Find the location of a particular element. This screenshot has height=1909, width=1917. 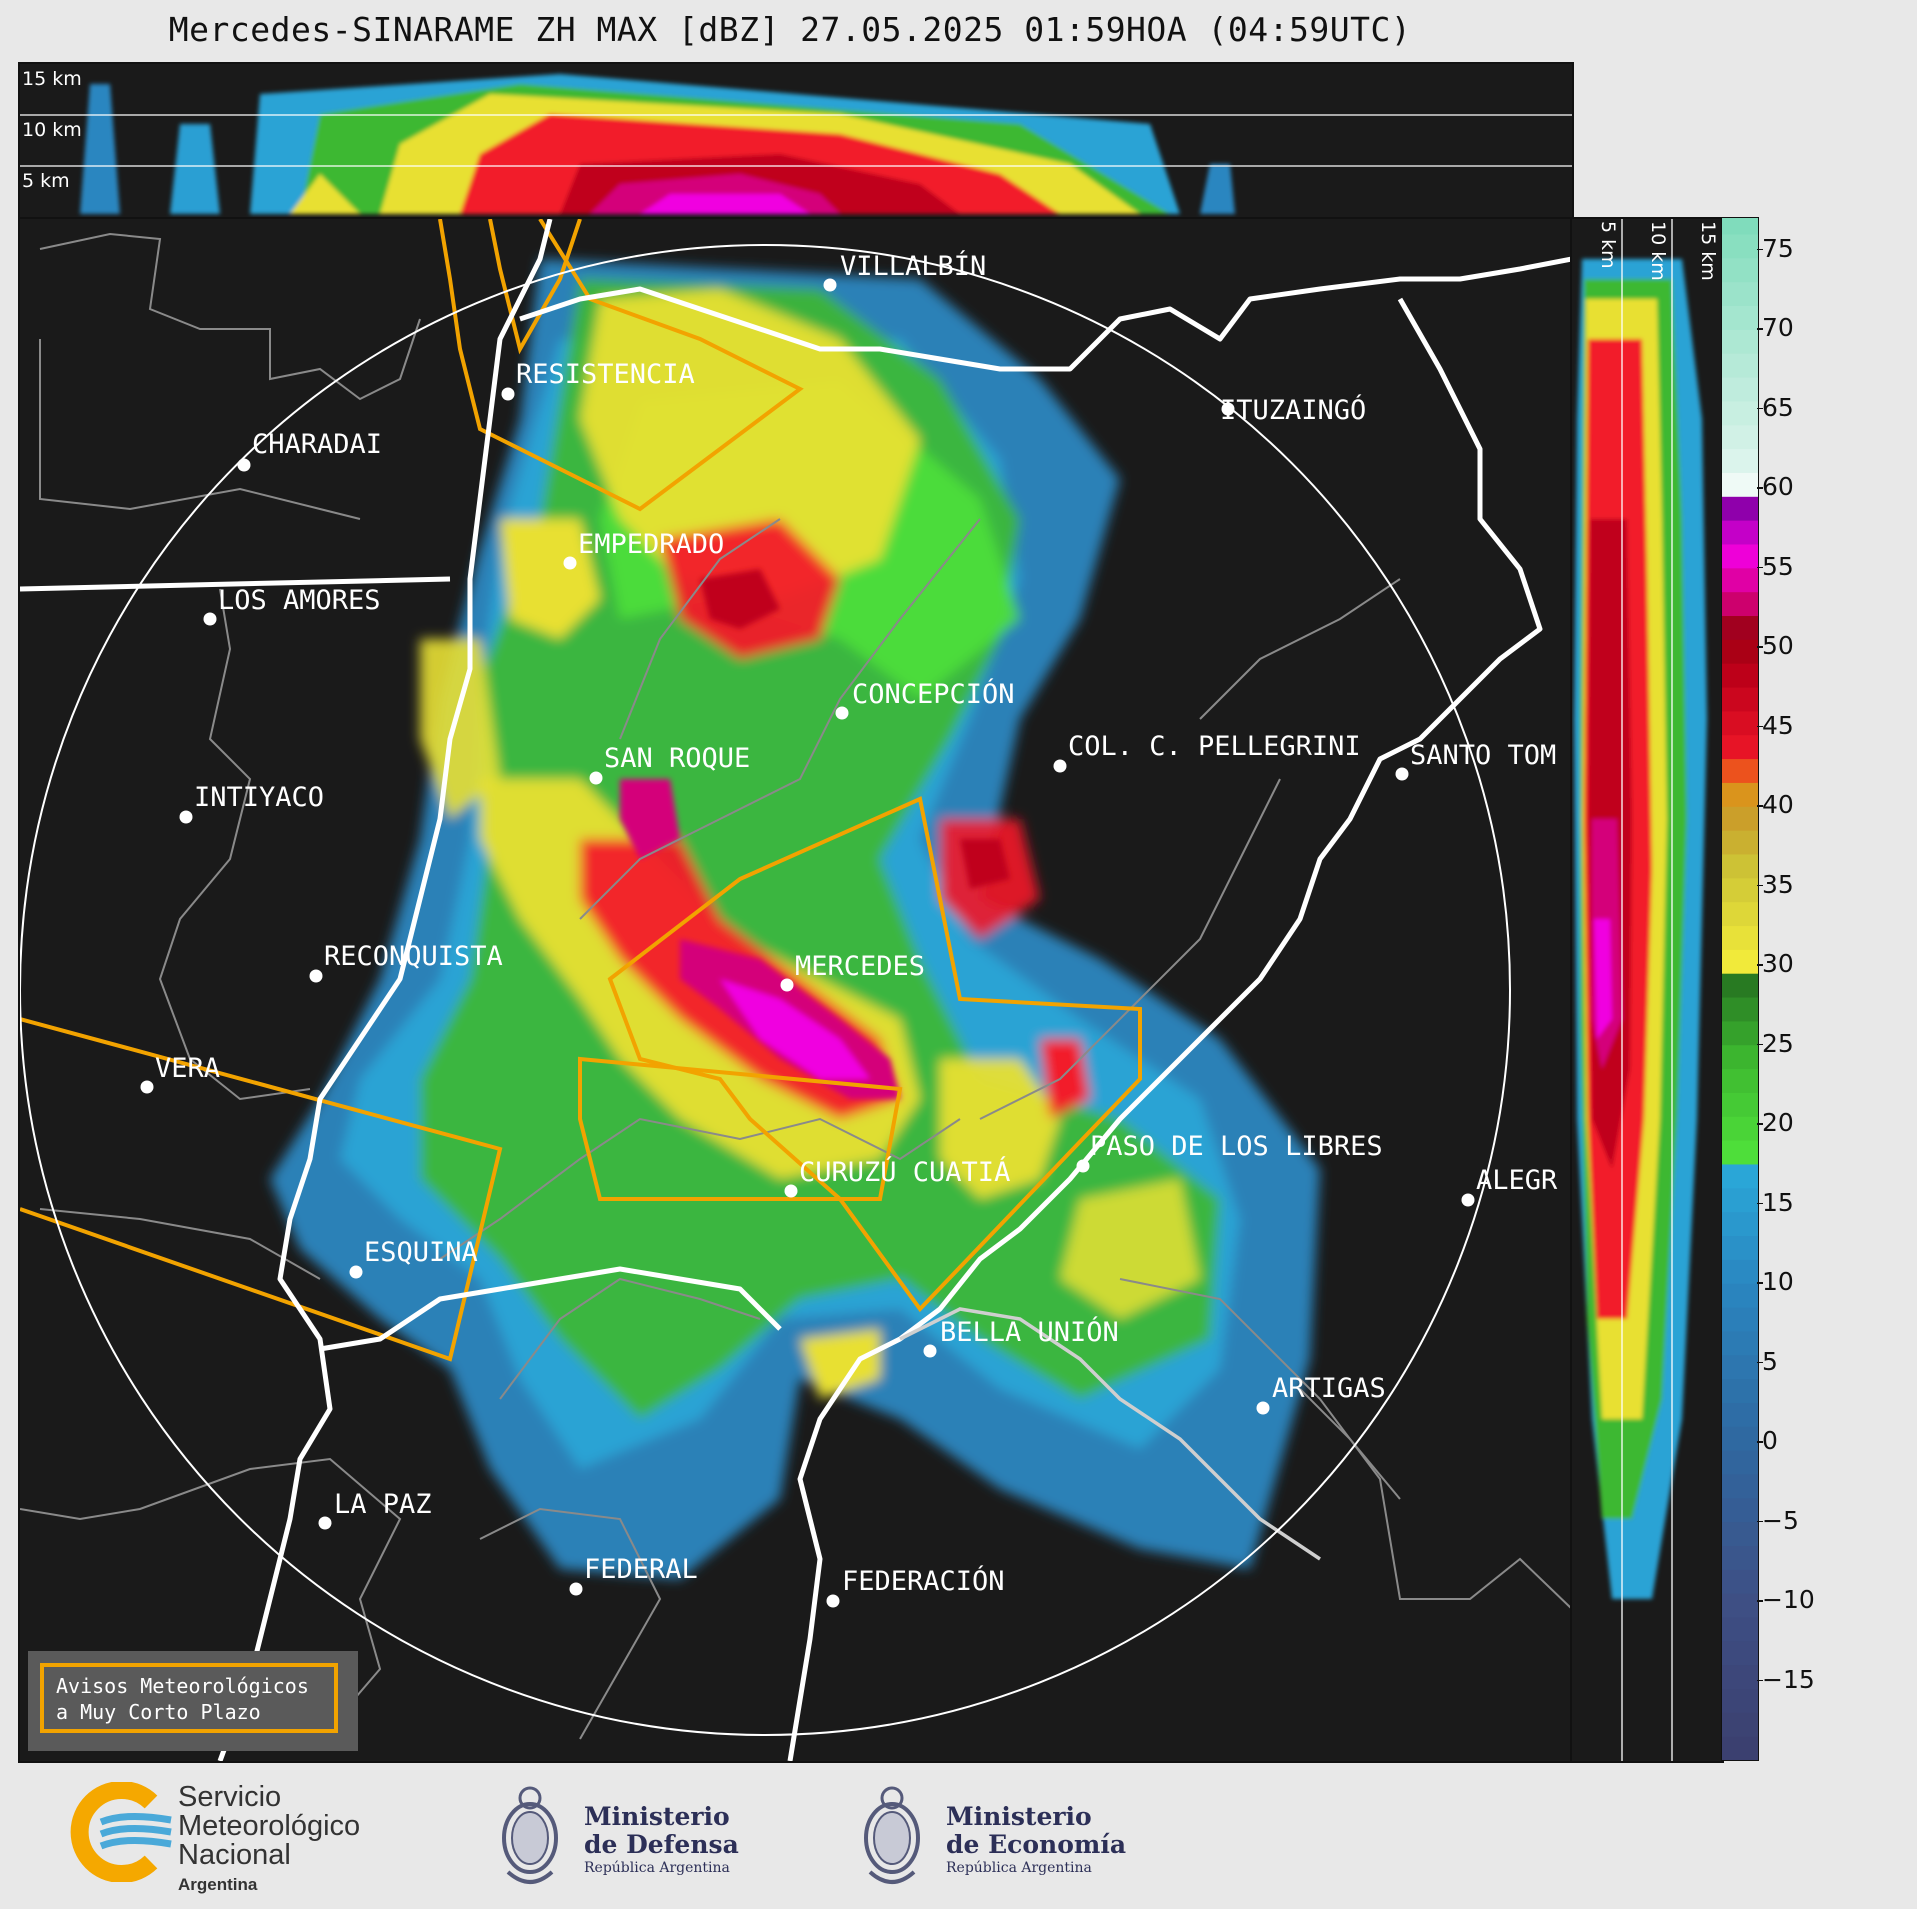

city-dot-federacion is located at coordinates (833, 1601).